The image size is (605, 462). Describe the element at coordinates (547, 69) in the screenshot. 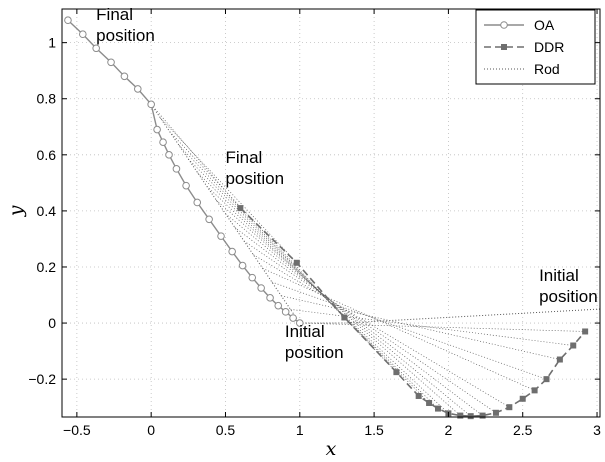

I see `legend-label: Rod` at that location.